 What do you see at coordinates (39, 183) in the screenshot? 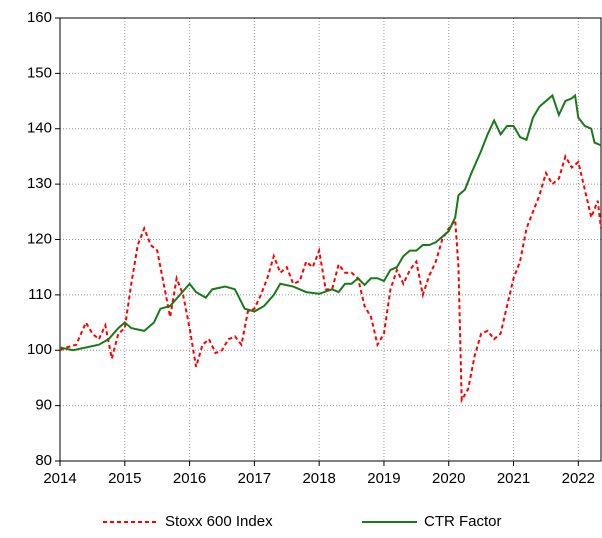
I see `y-tick-label: 130` at bounding box center [39, 183].